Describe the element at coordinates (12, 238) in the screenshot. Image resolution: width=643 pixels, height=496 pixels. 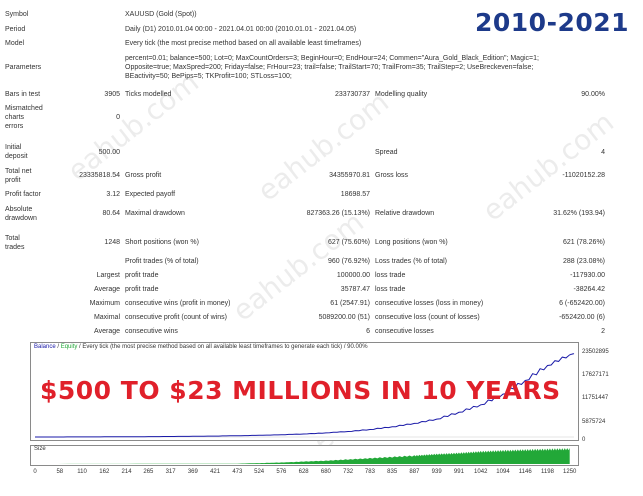
I see `total-trades-label-1: Total` at that location.